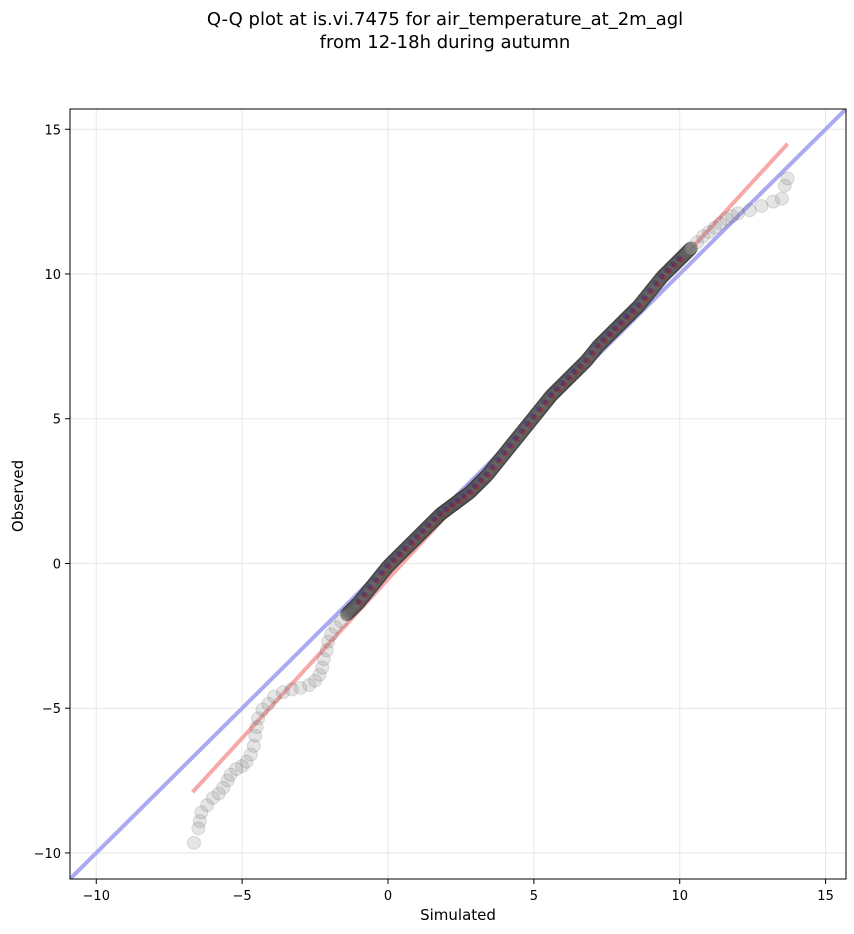 The width and height of the screenshot is (854, 934). I want to click on y-tick-label: 10, so click(52, 275).